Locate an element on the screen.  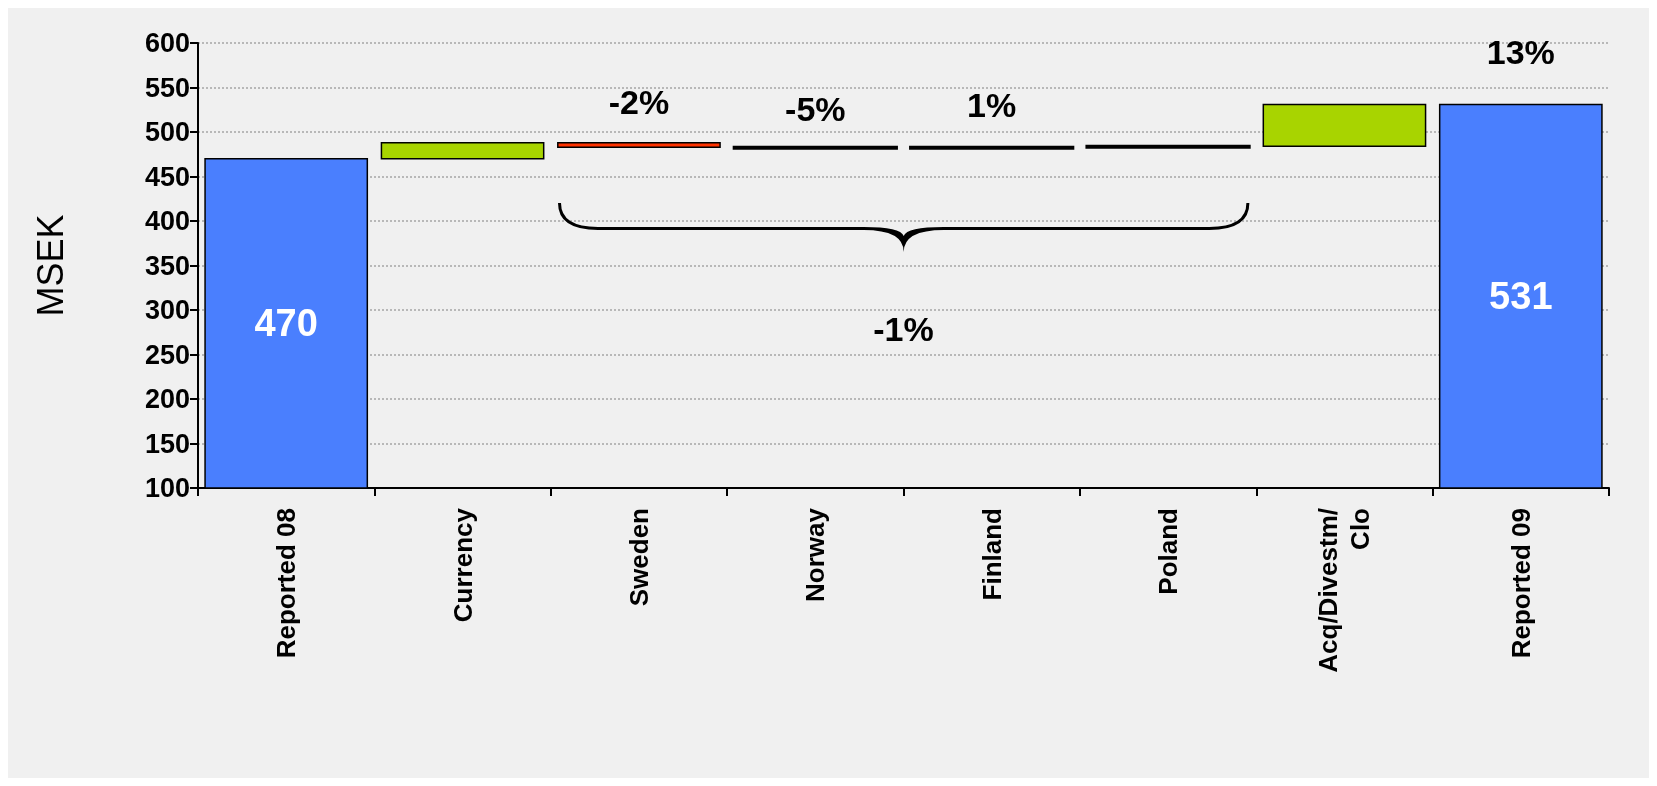
annotation: -1% is located at coordinates (903, 330).